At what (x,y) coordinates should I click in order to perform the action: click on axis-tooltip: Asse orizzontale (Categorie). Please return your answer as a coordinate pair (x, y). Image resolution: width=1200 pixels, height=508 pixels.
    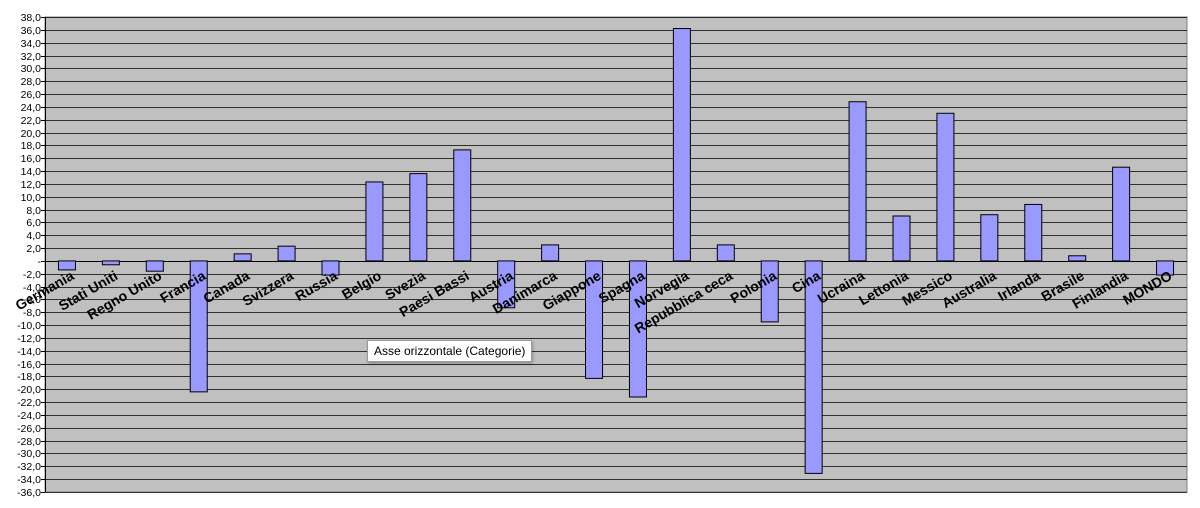
    Looking at the image, I should click on (450, 351).